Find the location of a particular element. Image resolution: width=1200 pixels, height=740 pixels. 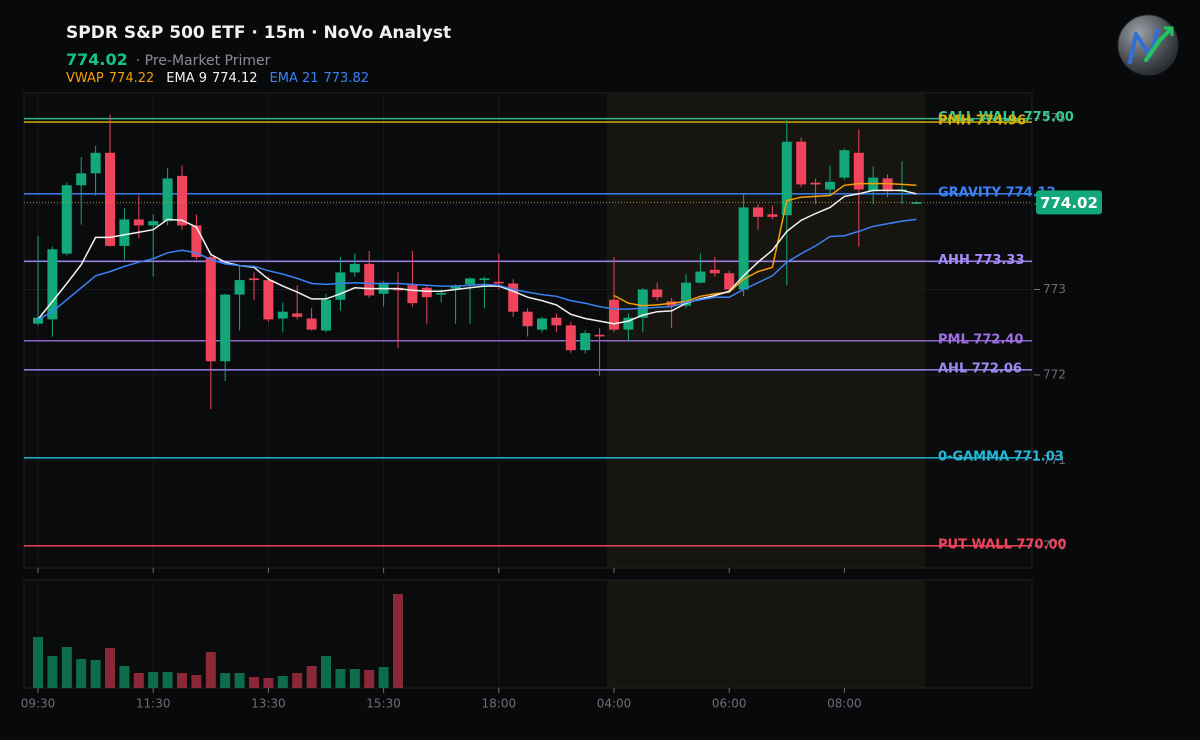

legend-name: EMA 21 is located at coordinates (294, 78).